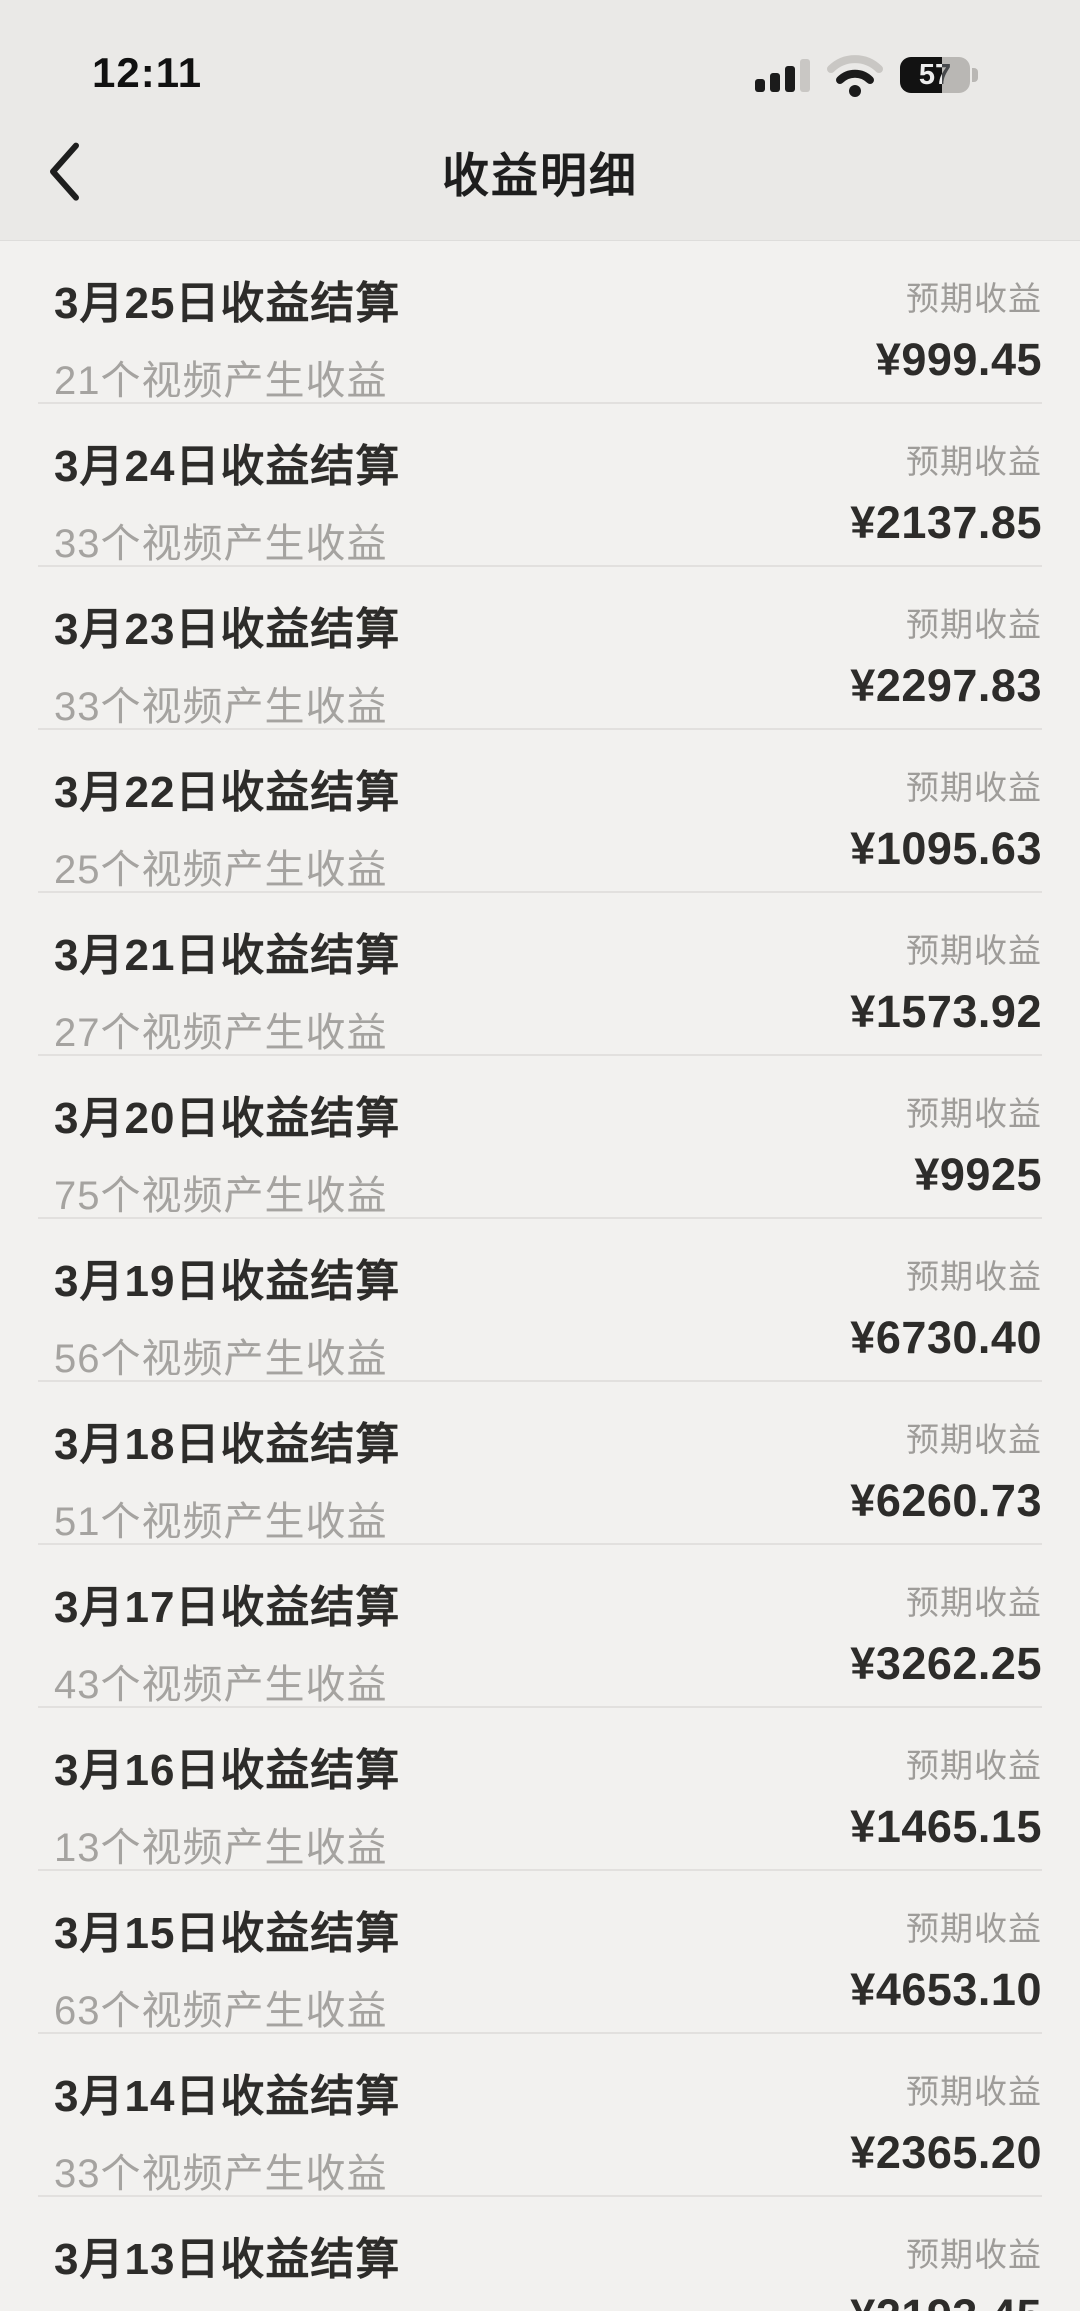 This screenshot has height=2311, width=1080. Describe the element at coordinates (227, 824) in the screenshot. I see `income-row-left: 3月22日收益结算 25个视频产生收益` at that location.